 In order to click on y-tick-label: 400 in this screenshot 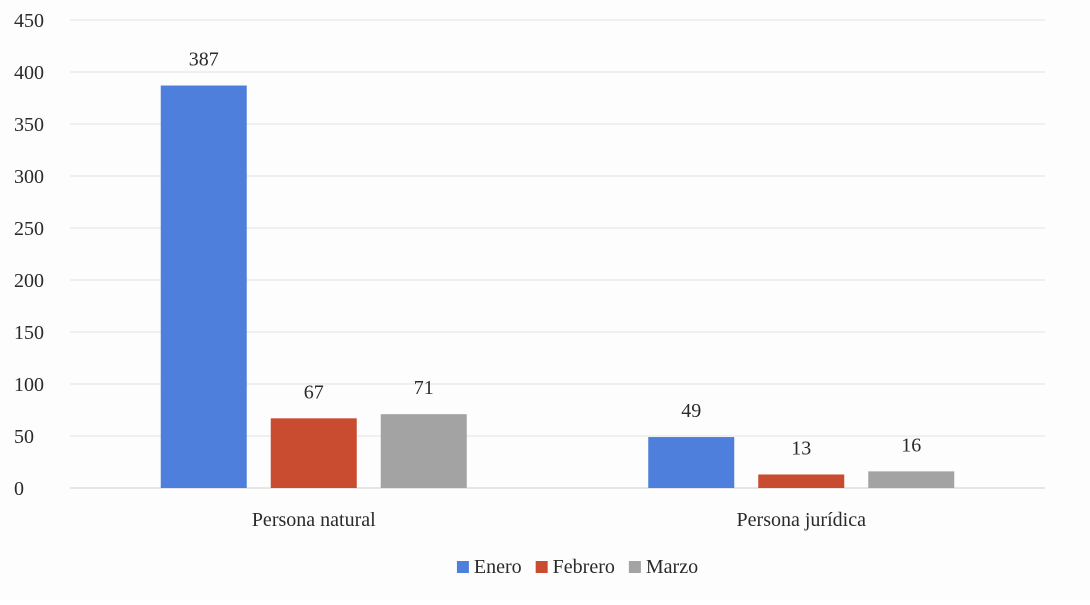, I will do `click(29, 73)`.